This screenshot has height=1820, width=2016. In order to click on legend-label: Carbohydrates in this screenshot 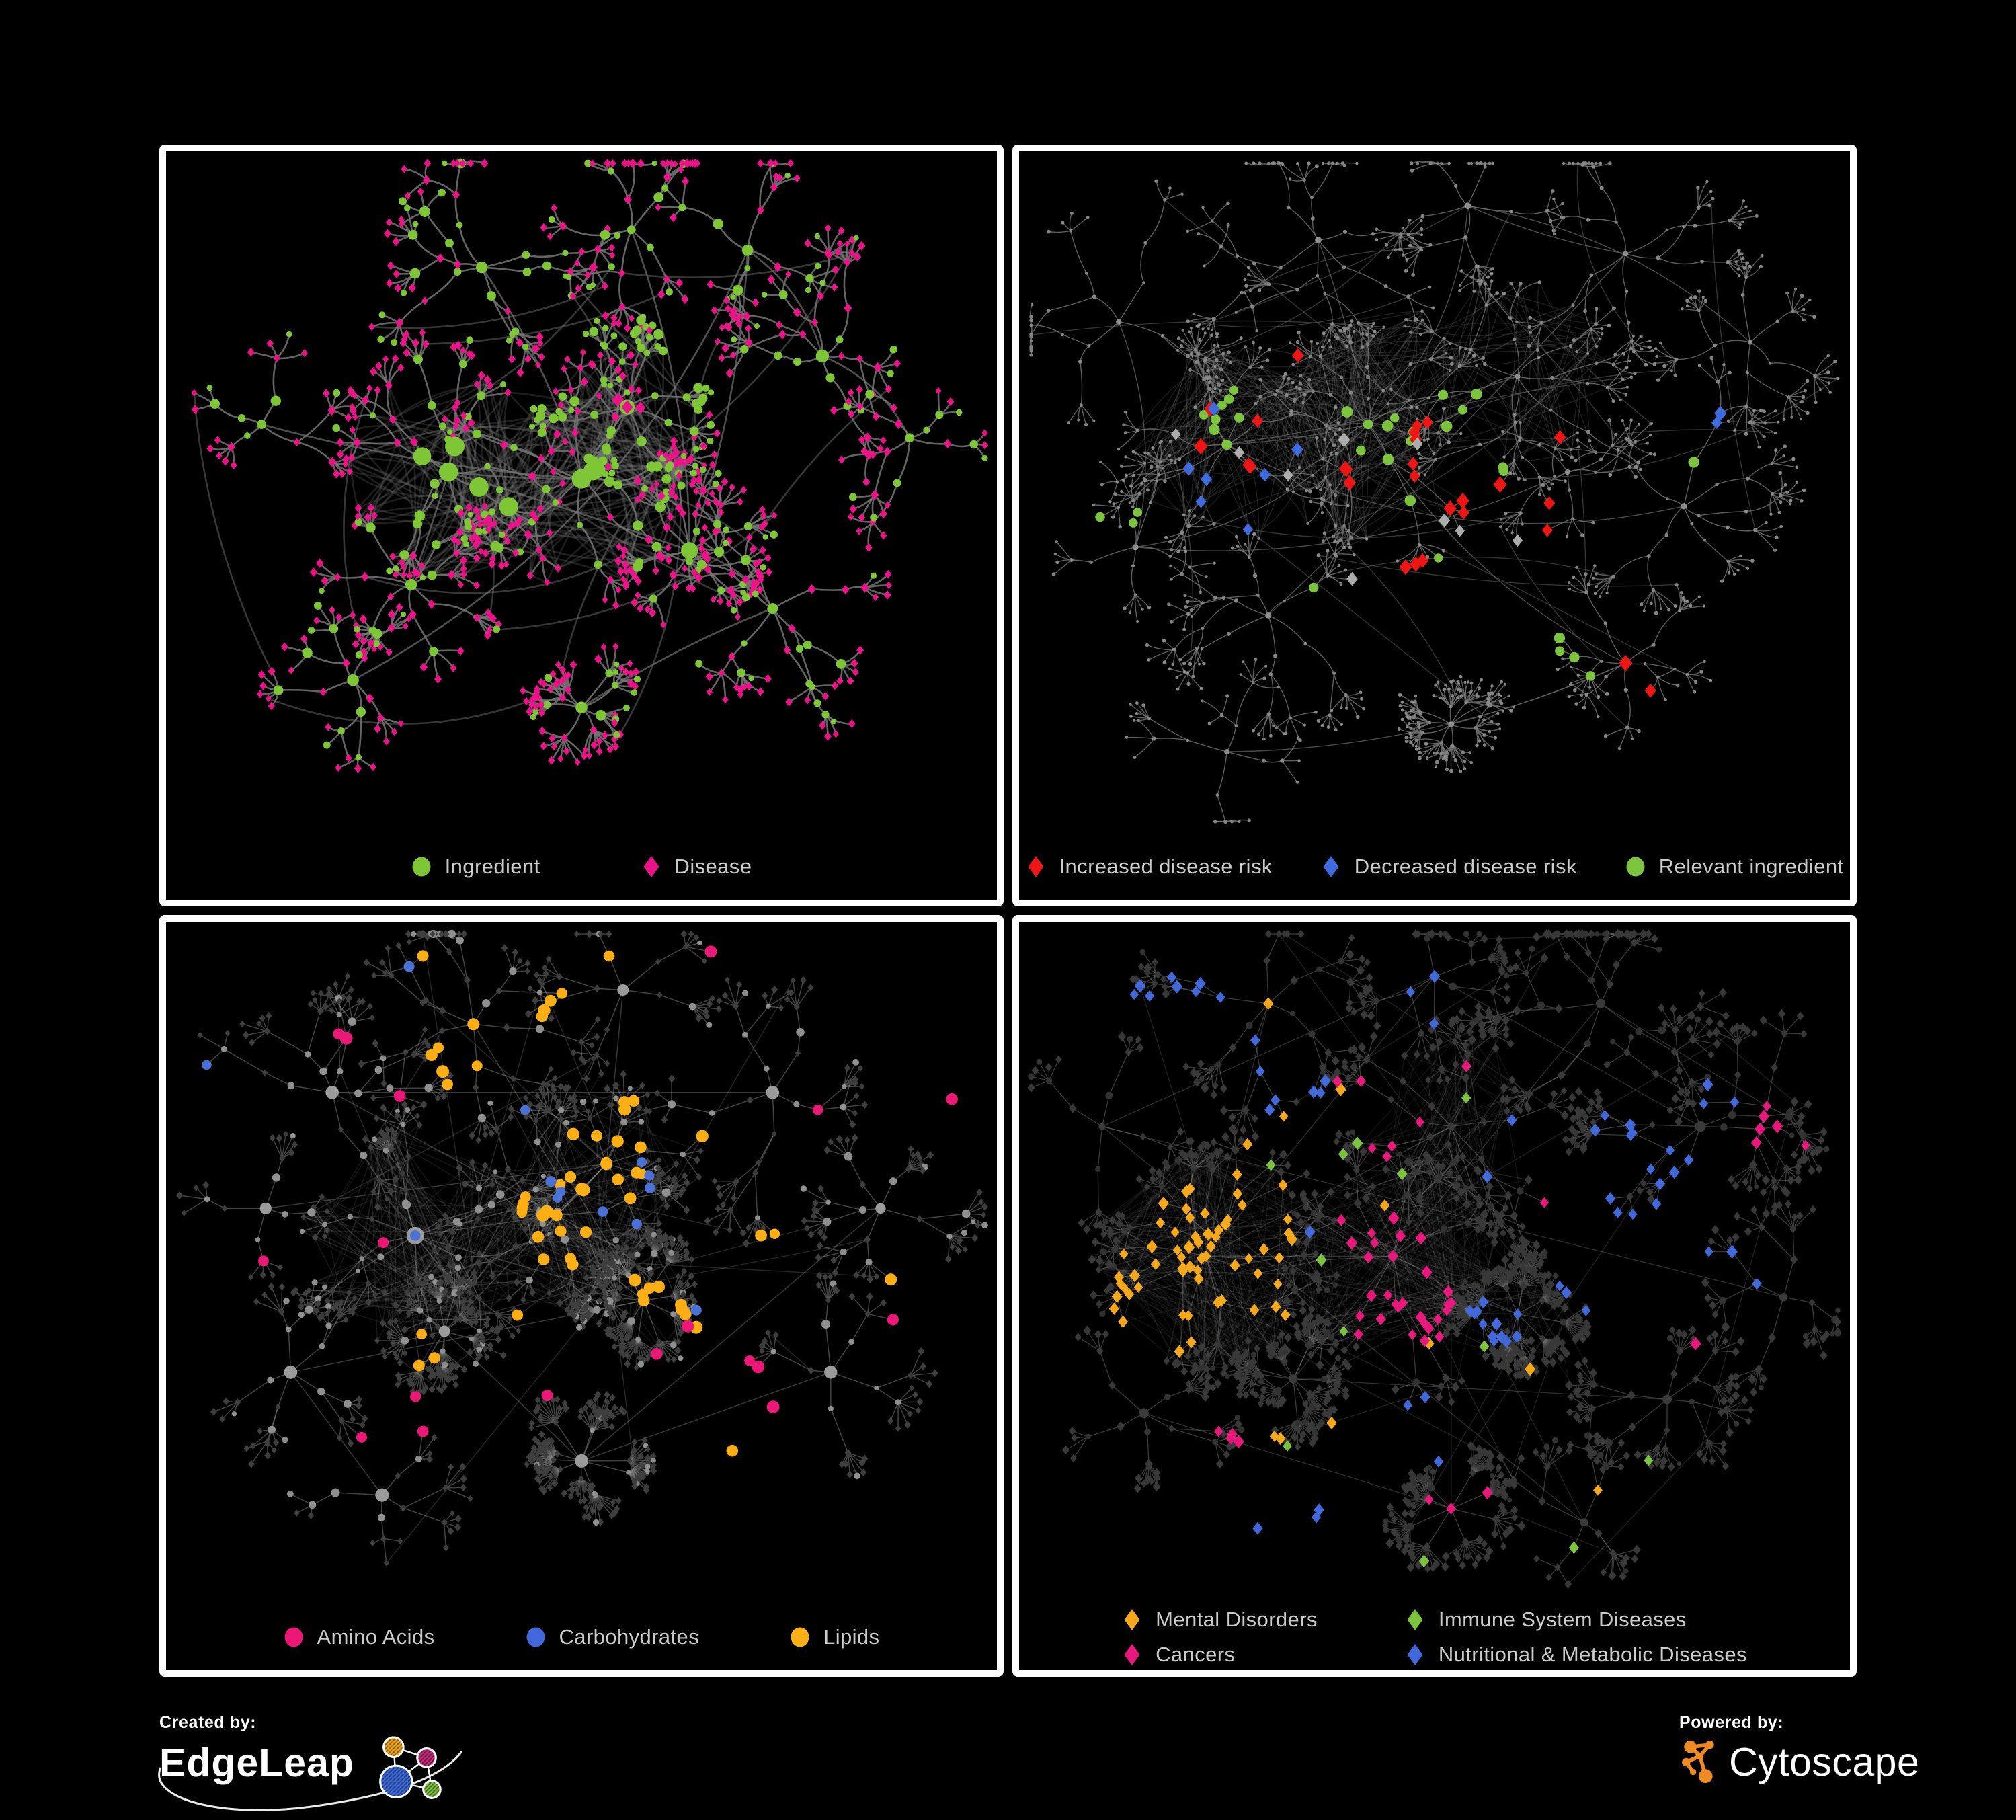, I will do `click(629, 1637)`.